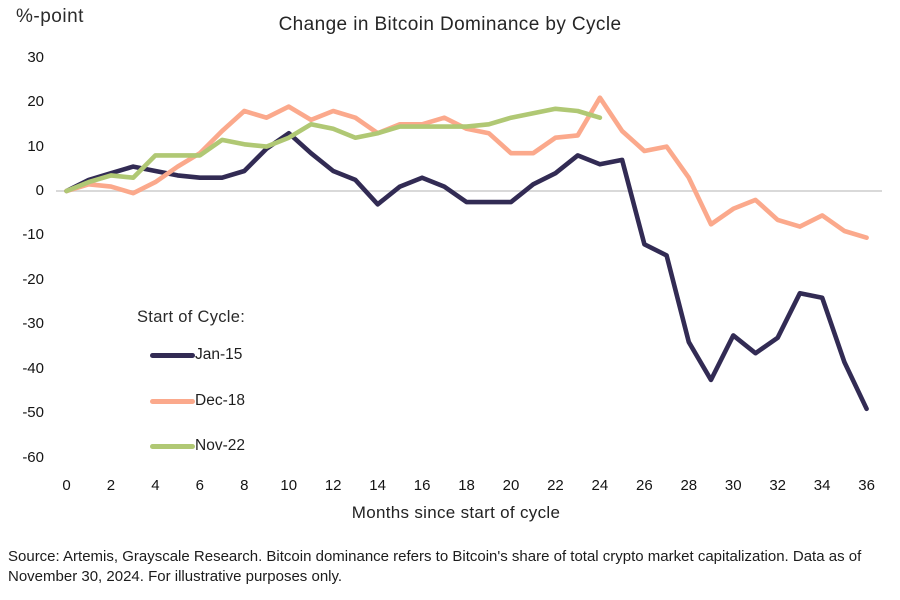  Describe the element at coordinates (172, 446) in the screenshot. I see `nov-22-line-swatch` at that location.